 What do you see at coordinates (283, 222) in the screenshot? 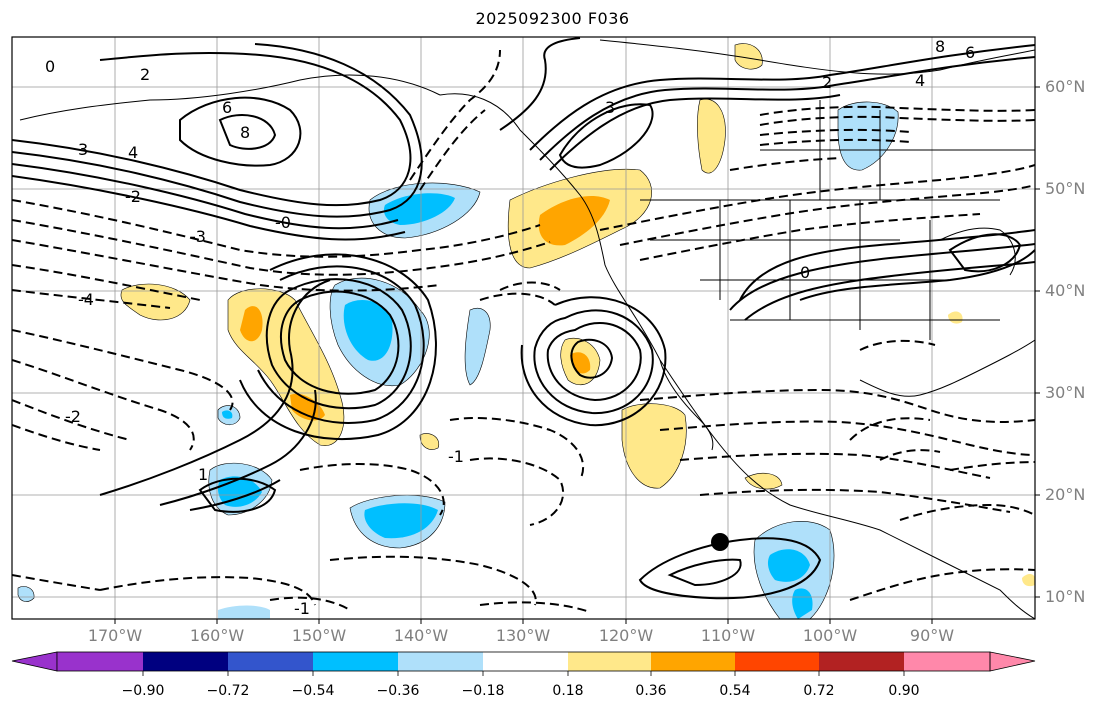
I see `contour-label: -0` at bounding box center [283, 222].